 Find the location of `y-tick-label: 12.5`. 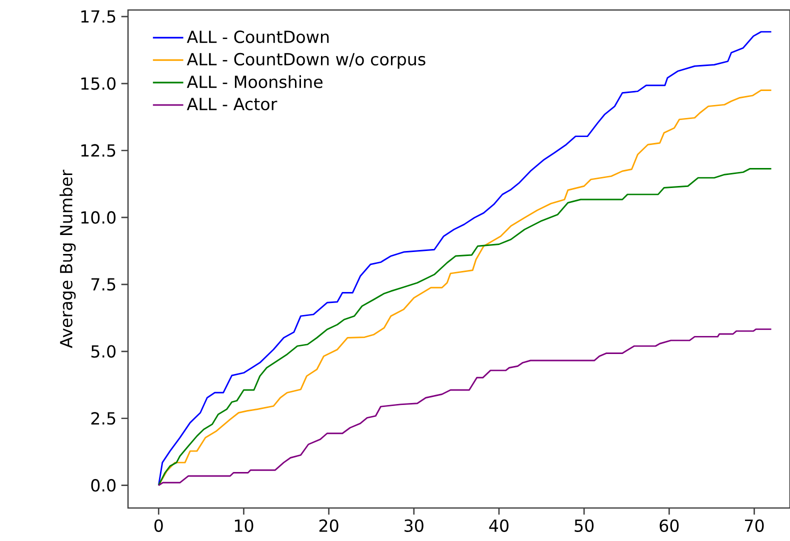

y-tick-label: 12.5 is located at coordinates (98, 150).